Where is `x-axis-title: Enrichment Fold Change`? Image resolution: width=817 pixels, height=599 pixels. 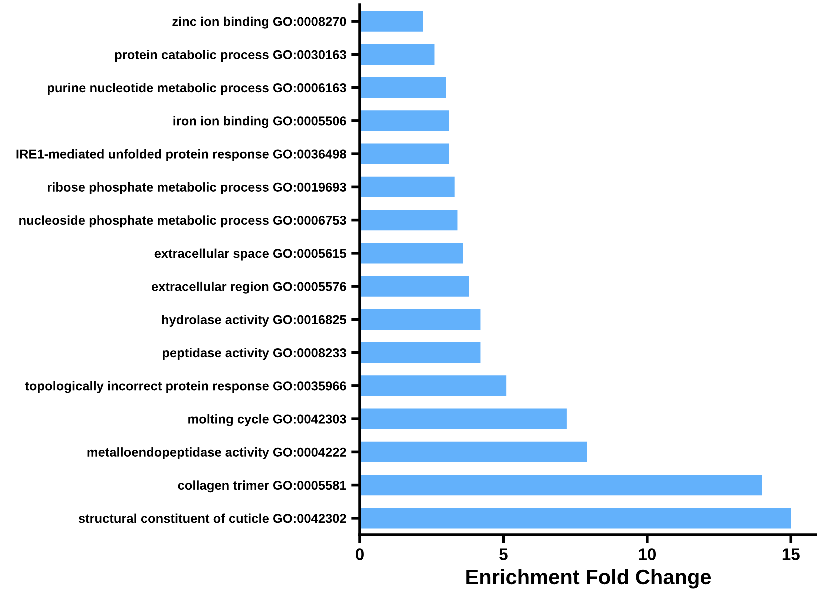
x-axis-title: Enrichment Fold Change is located at coordinates (589, 579).